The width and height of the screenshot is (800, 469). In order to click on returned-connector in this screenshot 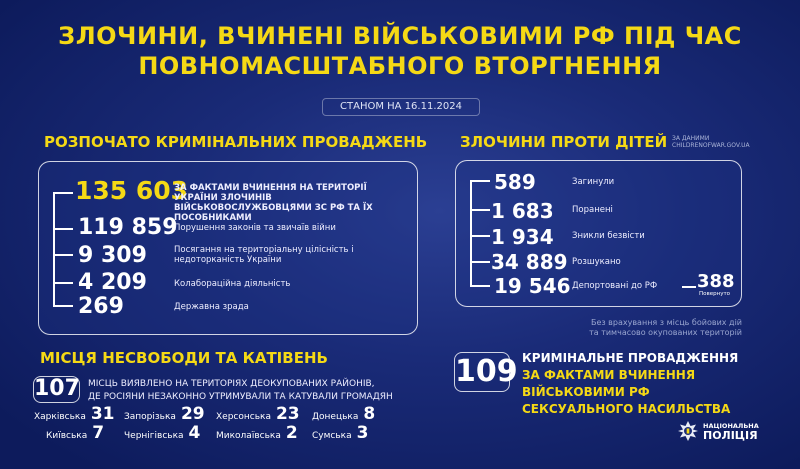, I will do `click(689, 287)`.